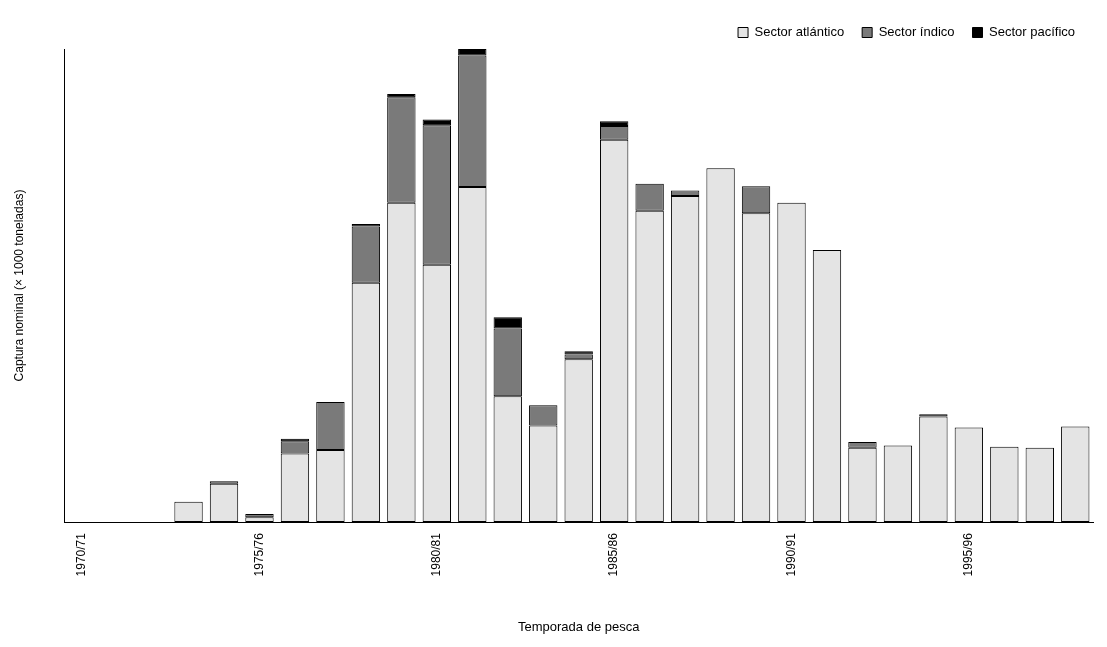 Image resolution: width=1107 pixels, height=647 pixels. Describe the element at coordinates (18, 285) in the screenshot. I see `y-axis-title: Captura nominal (× 1000 toneladas)` at that location.